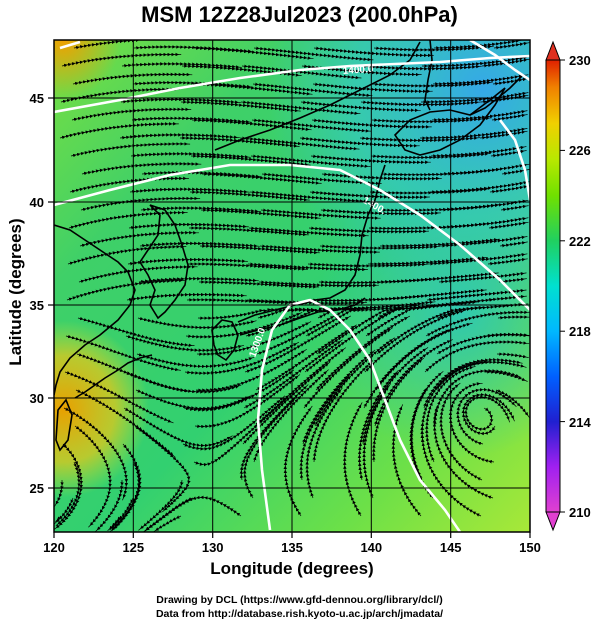 The height and width of the screenshot is (625, 599). What do you see at coordinates (64, 425) in the screenshot?
I see `coastline-taiwan` at bounding box center [64, 425].